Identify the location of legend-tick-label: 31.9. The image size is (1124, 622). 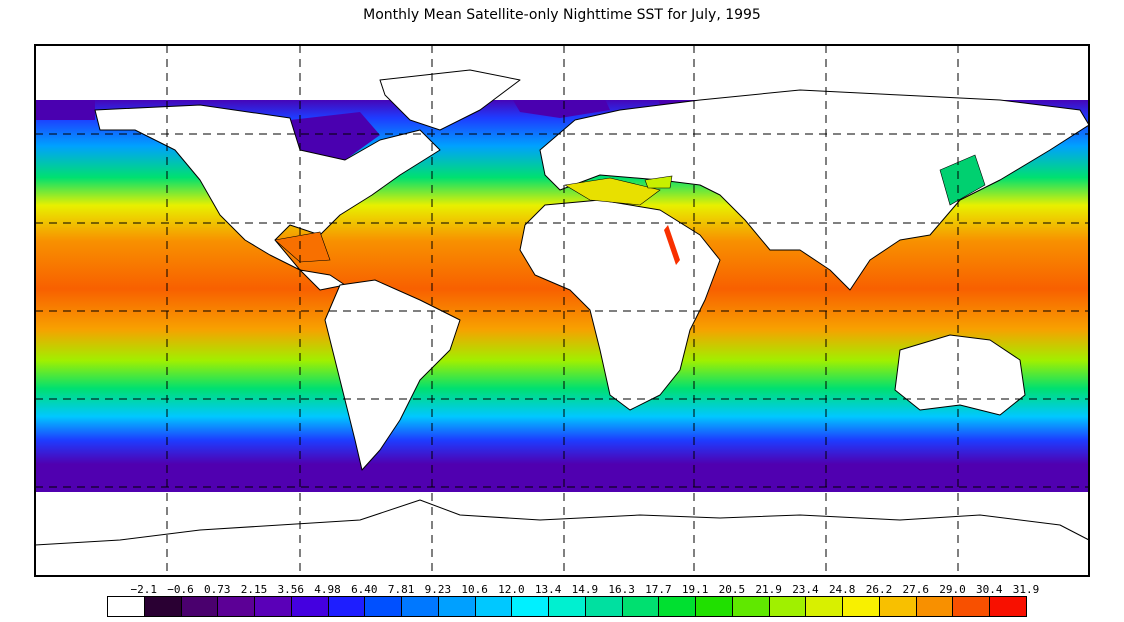
(1026, 589).